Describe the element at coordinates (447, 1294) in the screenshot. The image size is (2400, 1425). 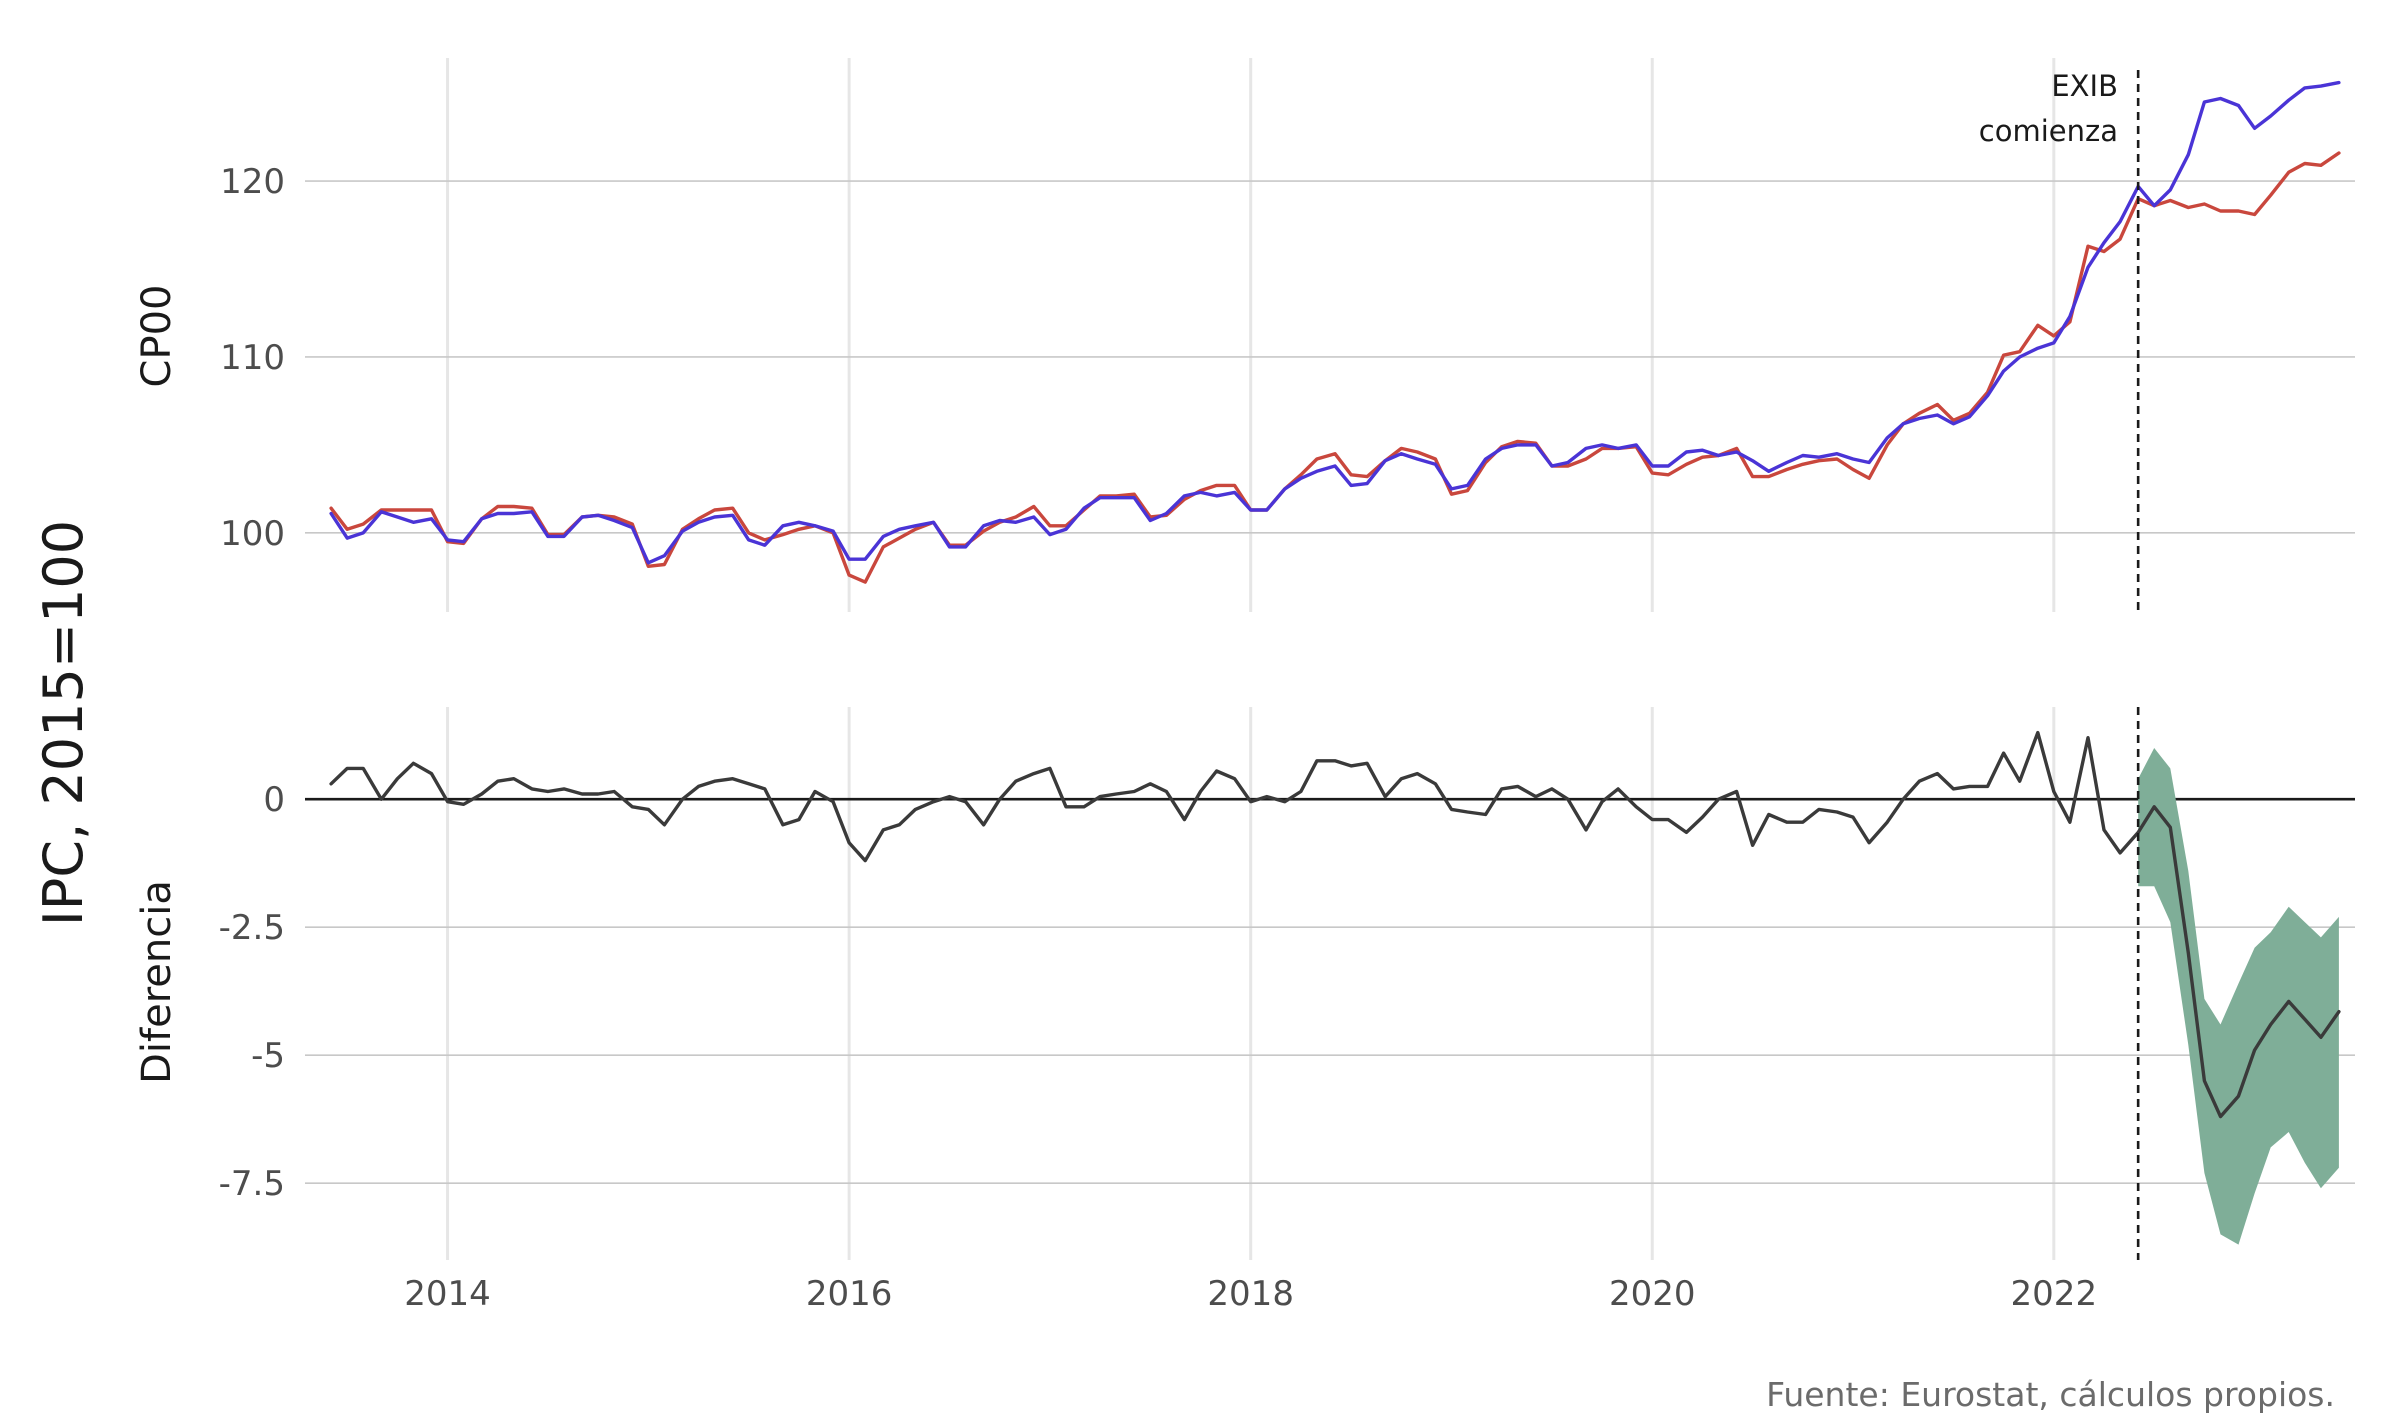
I see `x-tick-label-2014: 2014` at that location.